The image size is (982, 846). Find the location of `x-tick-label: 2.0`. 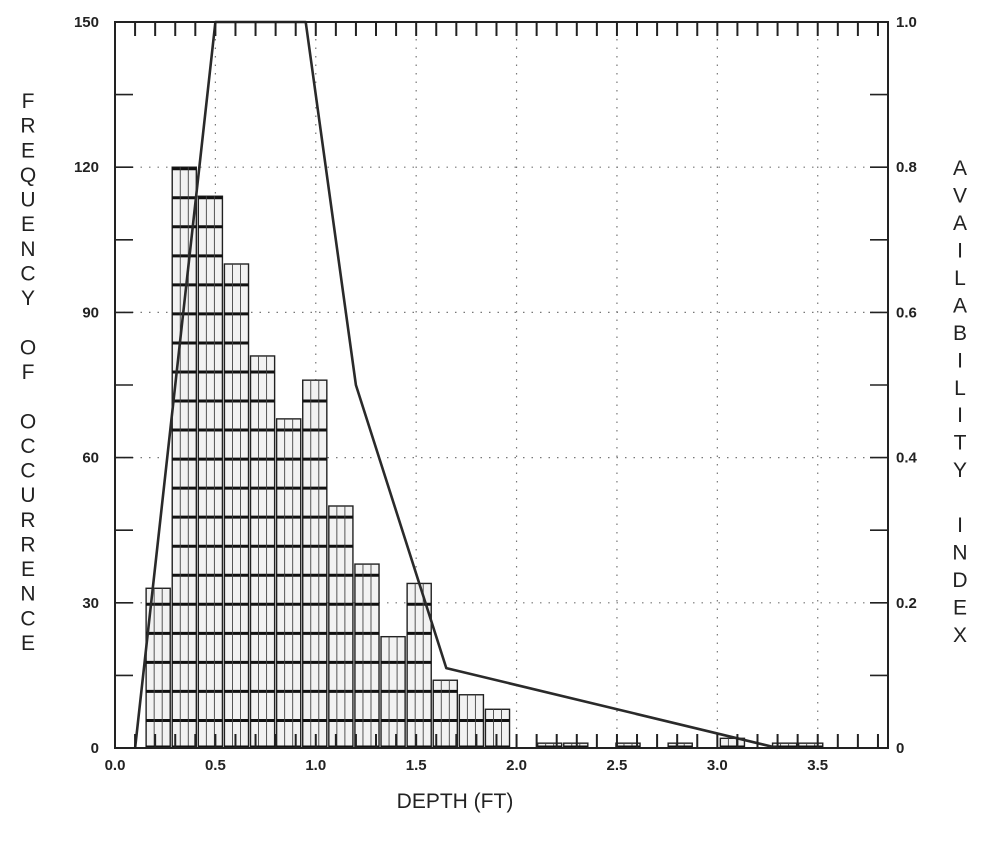

x-tick-label: 2.0 is located at coordinates (516, 765).